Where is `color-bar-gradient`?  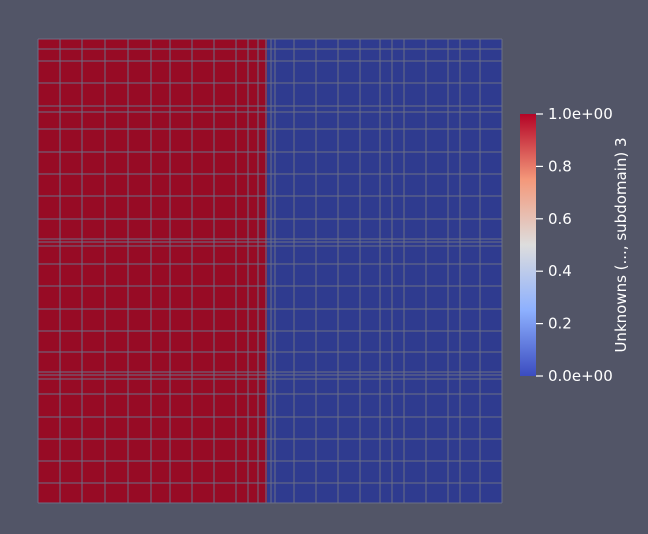 color-bar-gradient is located at coordinates (528, 245).